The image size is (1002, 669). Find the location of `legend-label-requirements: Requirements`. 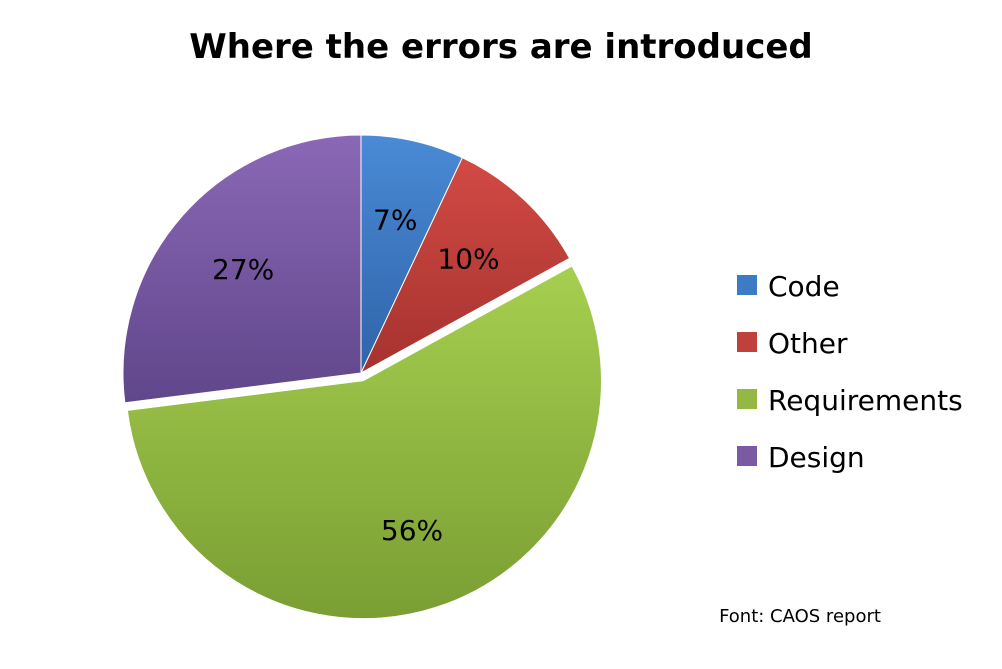

legend-label-requirements: Requirements is located at coordinates (865, 400).